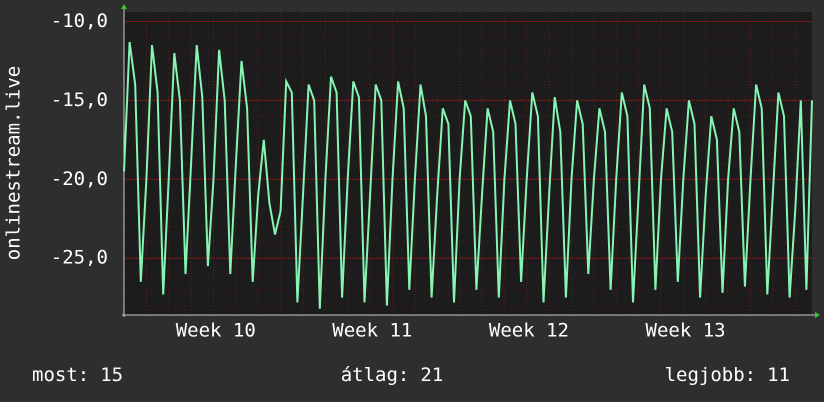  What do you see at coordinates (778, 375) in the screenshot?
I see `stat-value: 11` at bounding box center [778, 375].